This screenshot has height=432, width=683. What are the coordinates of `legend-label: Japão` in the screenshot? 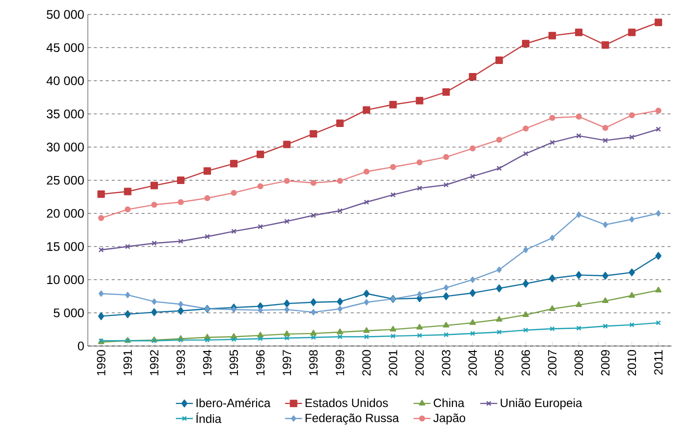 It's located at (449, 419).